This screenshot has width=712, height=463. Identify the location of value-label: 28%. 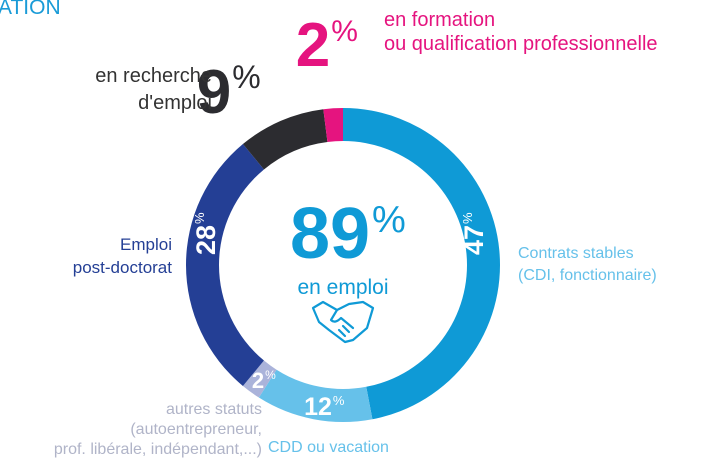
(206, 233).